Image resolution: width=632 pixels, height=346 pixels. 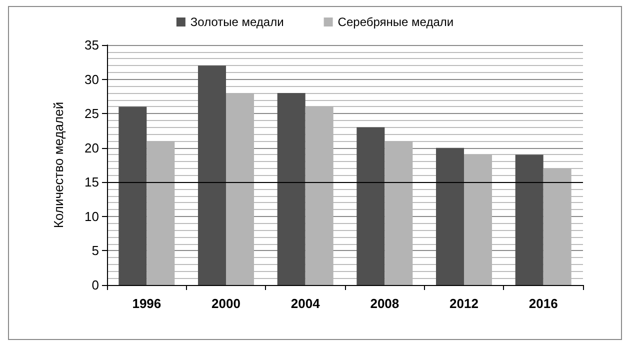 I want to click on y-tick-label: 25, so click(x=91, y=114).